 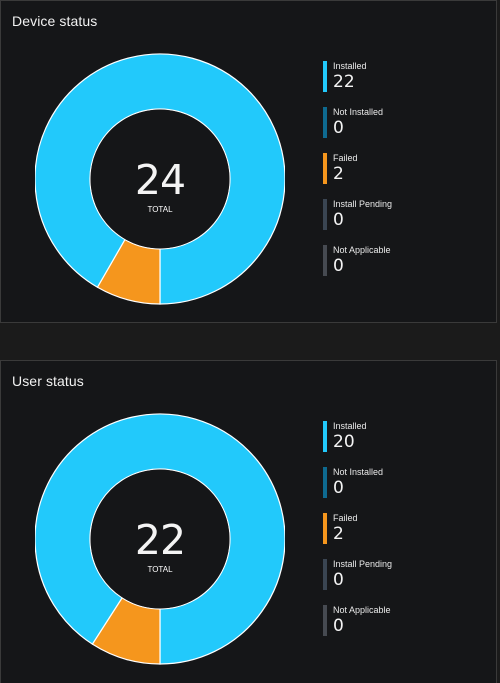 What do you see at coordinates (408, 442) in the screenshot?
I see `legend-item-installed: Installed 20` at bounding box center [408, 442].